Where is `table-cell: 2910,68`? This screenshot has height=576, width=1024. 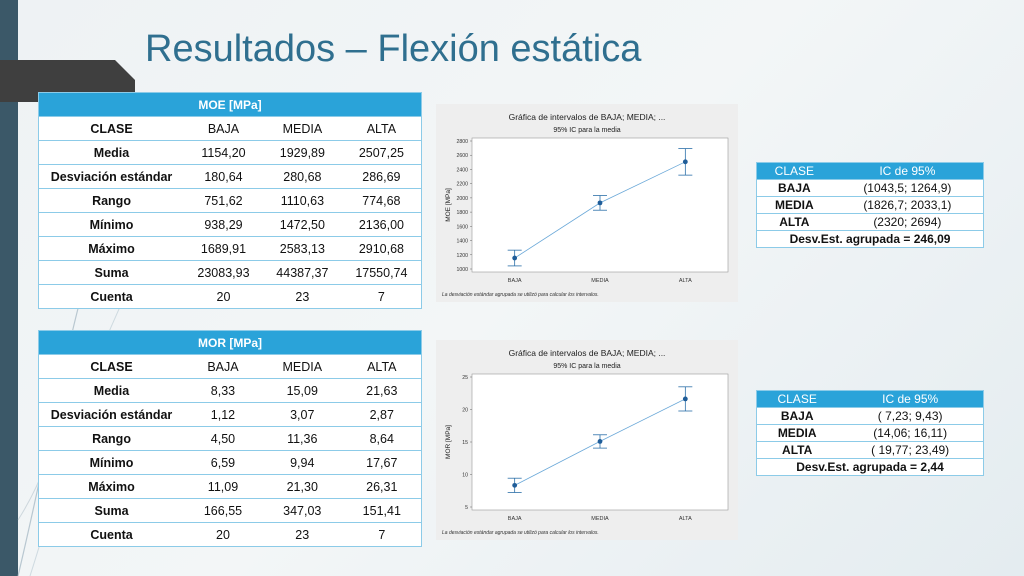 table-cell: 2910,68 is located at coordinates (381, 248).